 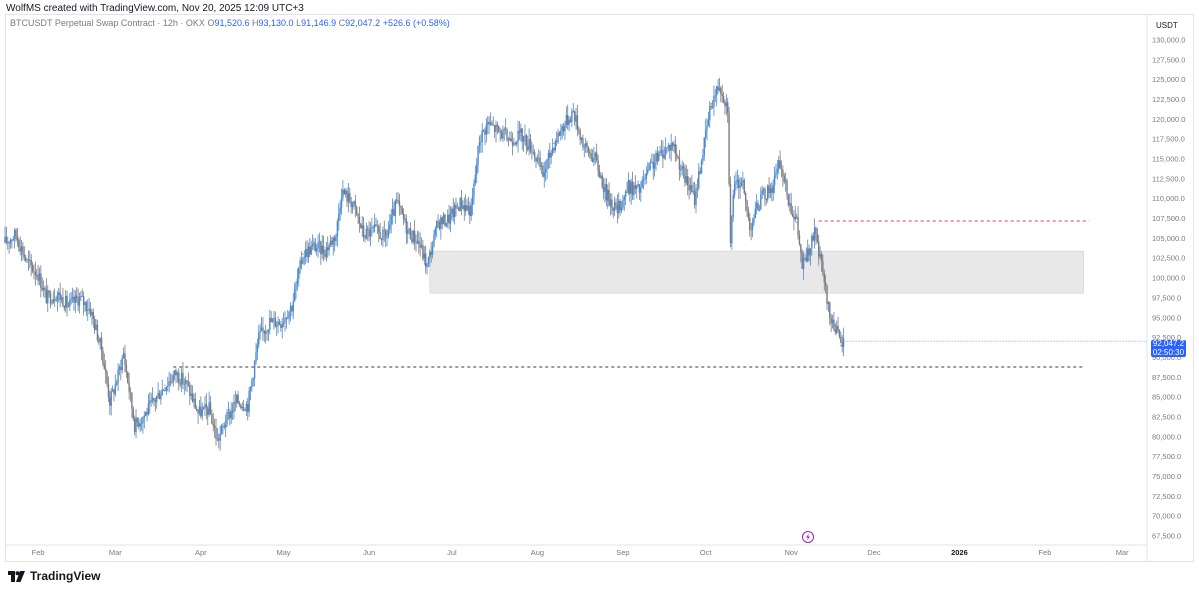 I want to click on tradingview-logo: TradingView, so click(x=54, y=576).